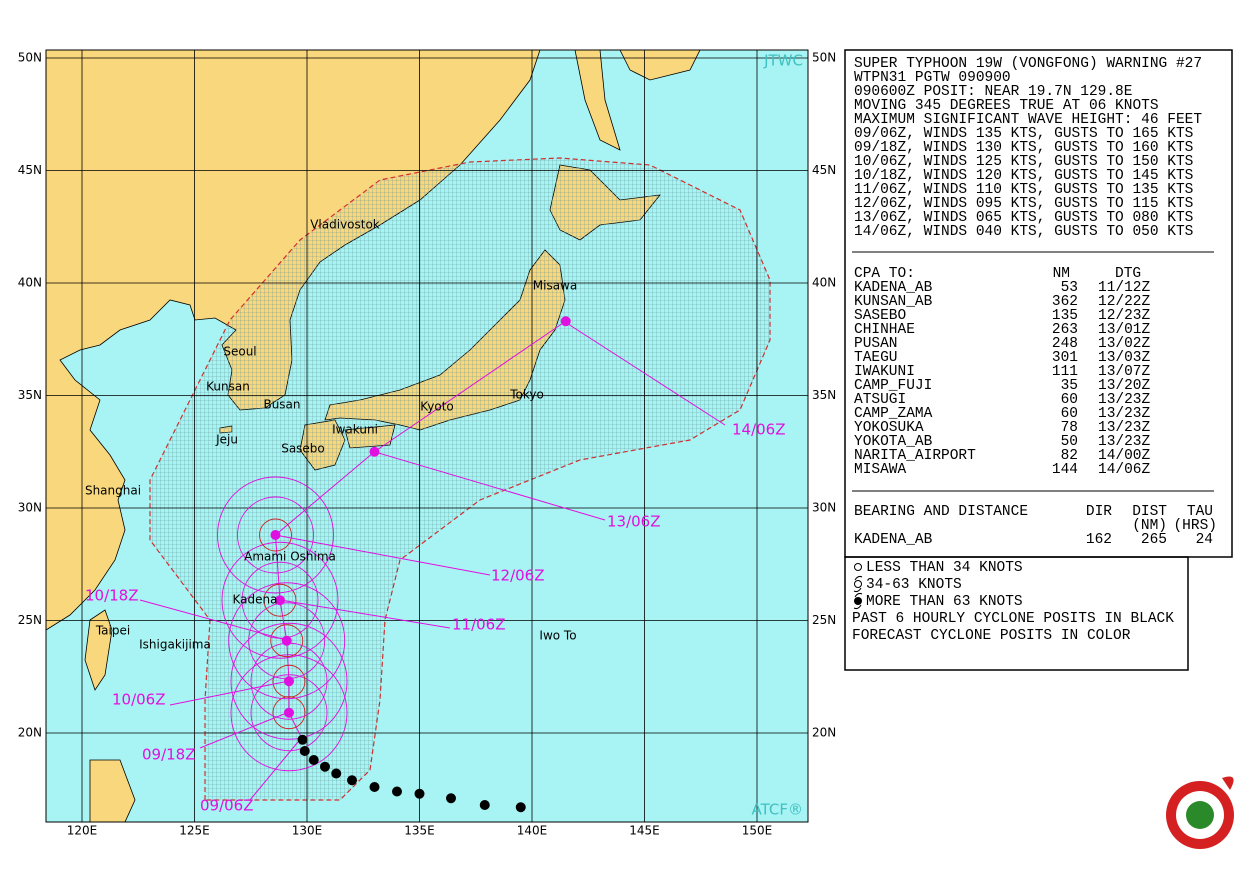  What do you see at coordinates (281, 405) in the screenshot?
I see `place-label: Busan` at bounding box center [281, 405].